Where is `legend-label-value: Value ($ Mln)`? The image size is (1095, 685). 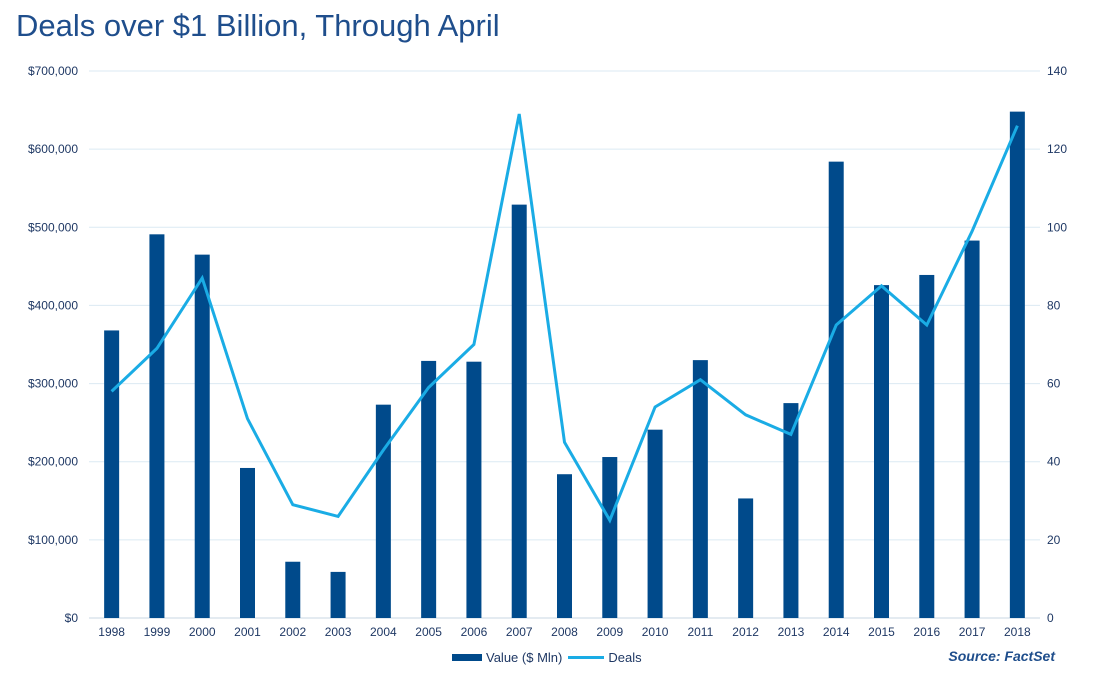
legend-label-value: Value ($ Mln) is located at coordinates (524, 657).